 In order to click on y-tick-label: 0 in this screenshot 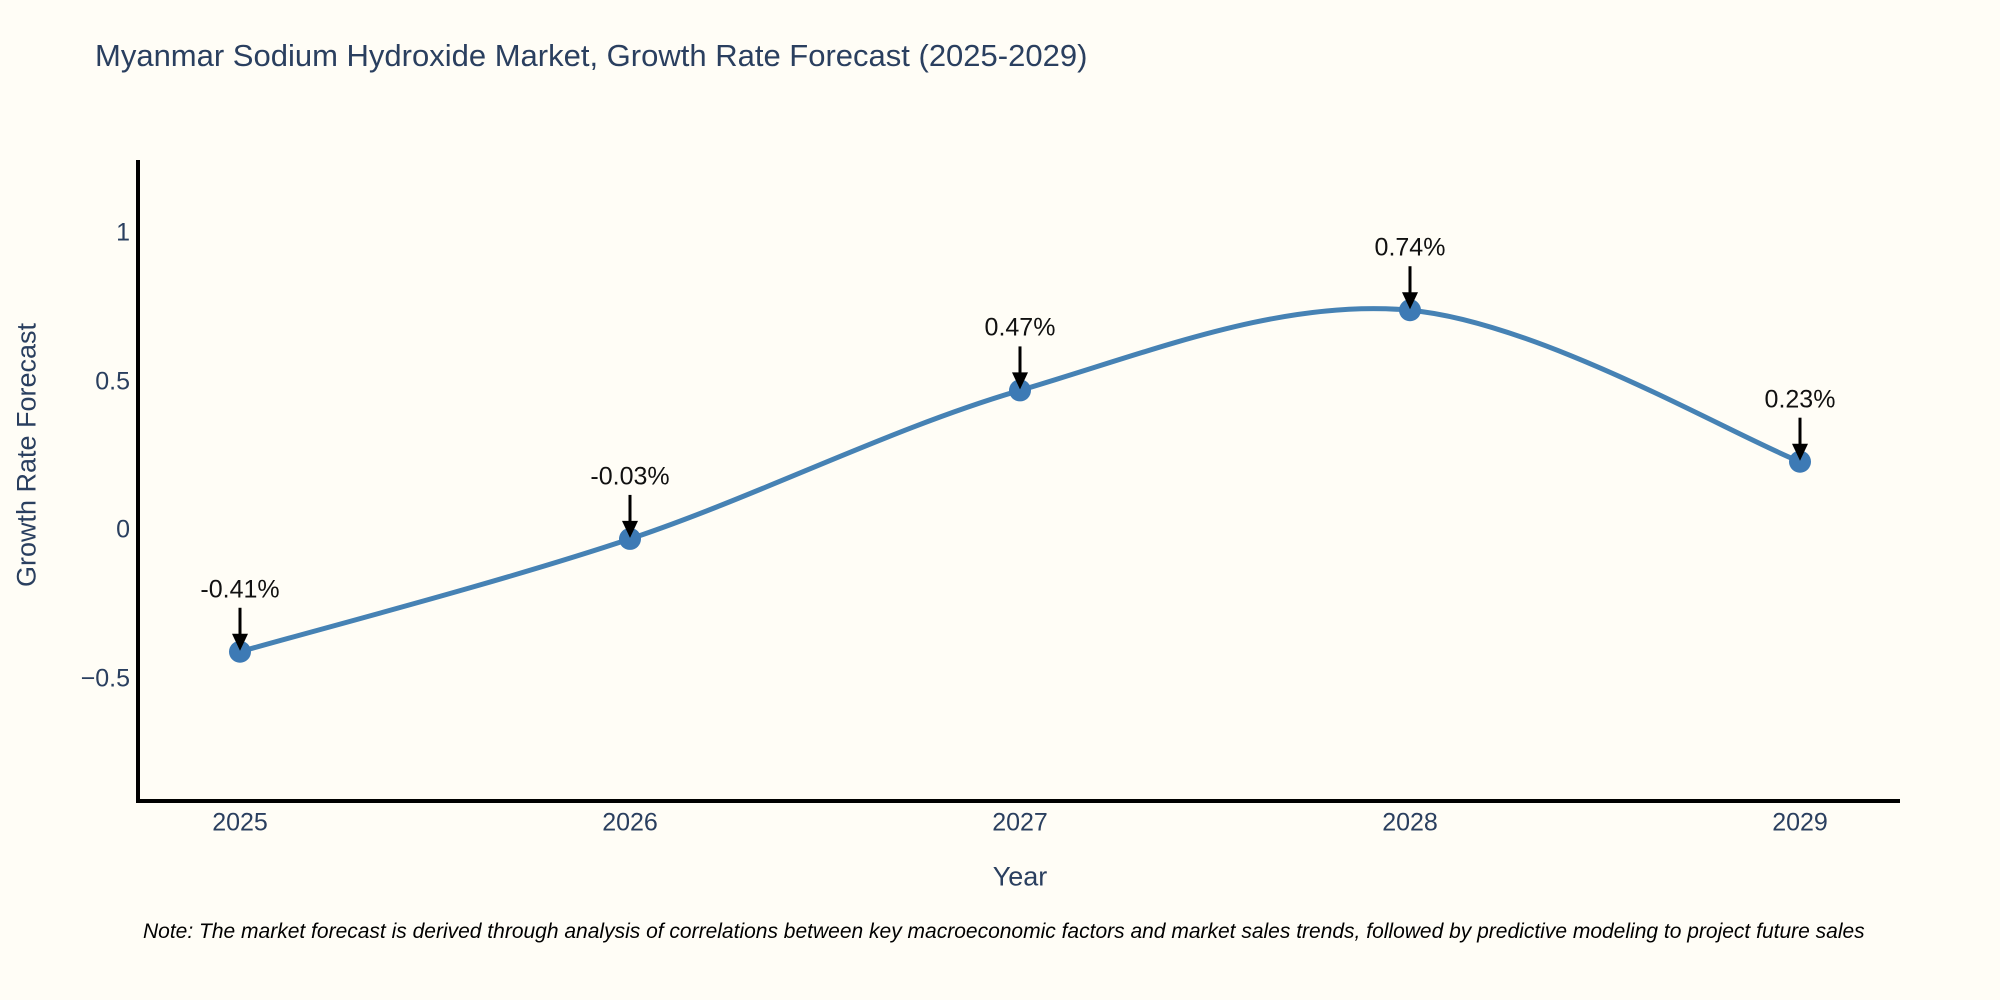, I will do `click(123, 529)`.